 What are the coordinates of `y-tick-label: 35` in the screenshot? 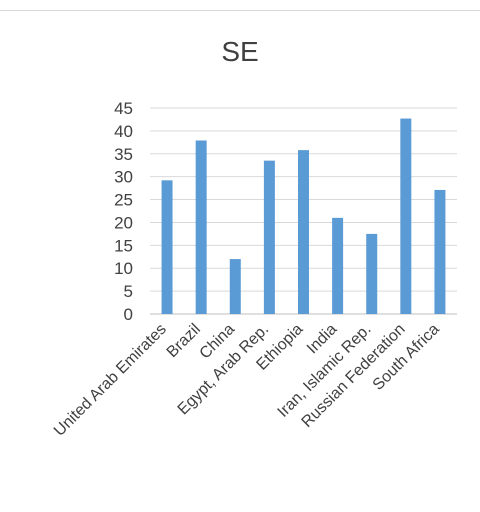 It's located at (123, 154).